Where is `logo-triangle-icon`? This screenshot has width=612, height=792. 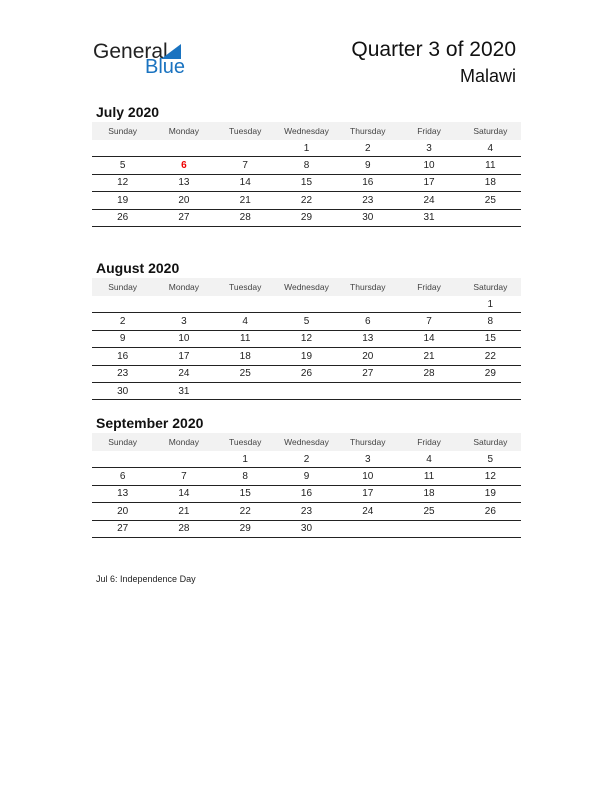 logo-triangle-icon is located at coordinates (171, 51).